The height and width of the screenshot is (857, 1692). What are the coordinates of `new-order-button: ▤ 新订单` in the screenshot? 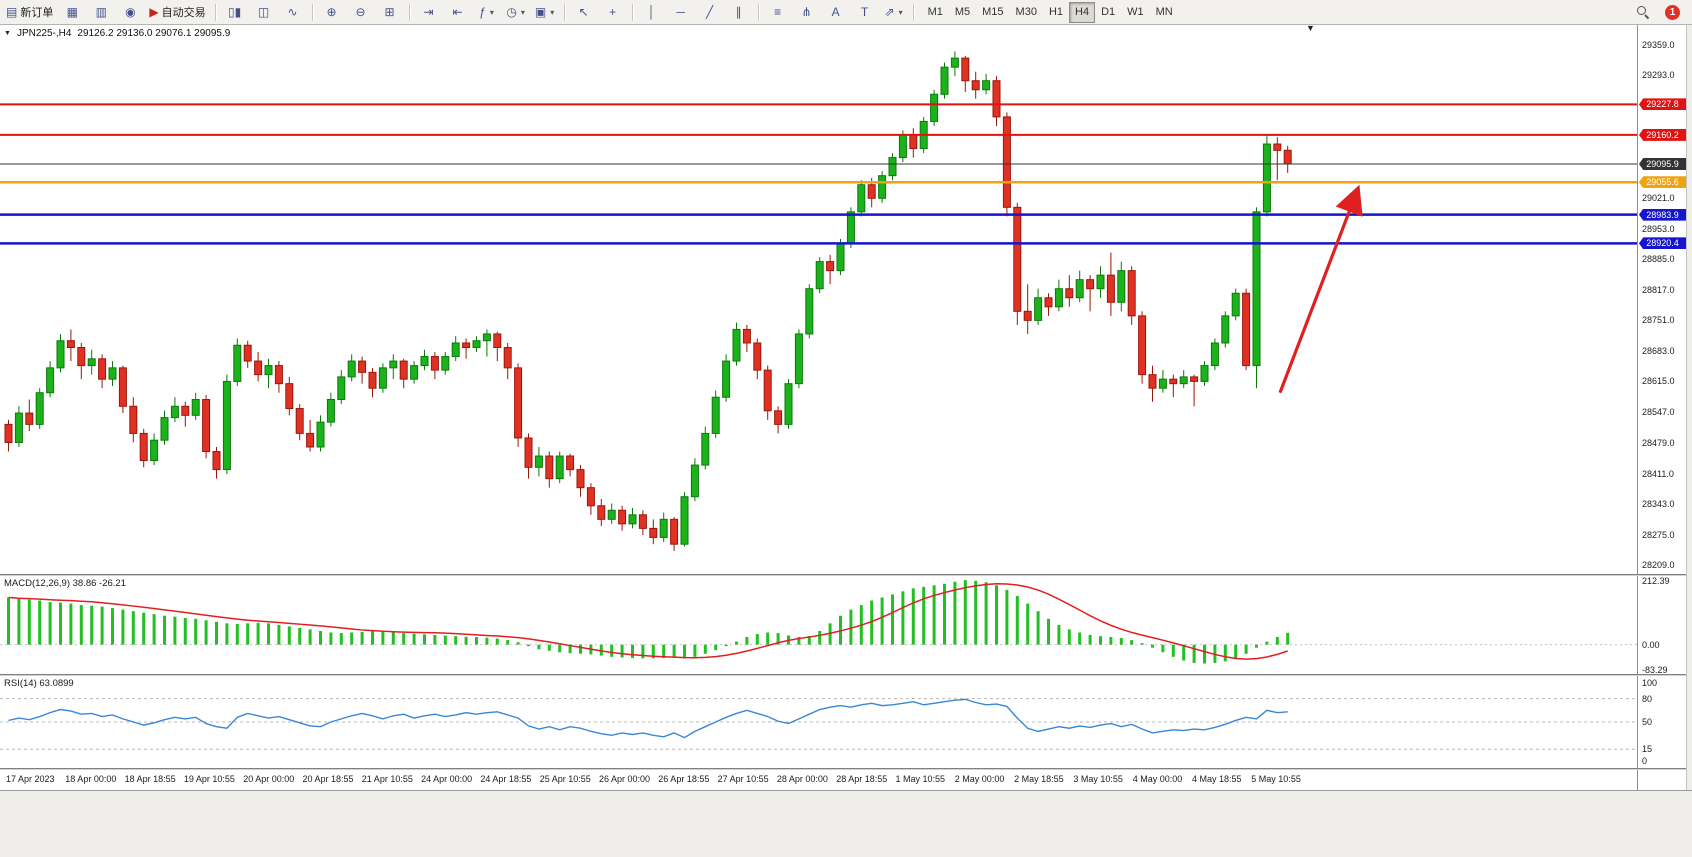 It's located at (29, 12).